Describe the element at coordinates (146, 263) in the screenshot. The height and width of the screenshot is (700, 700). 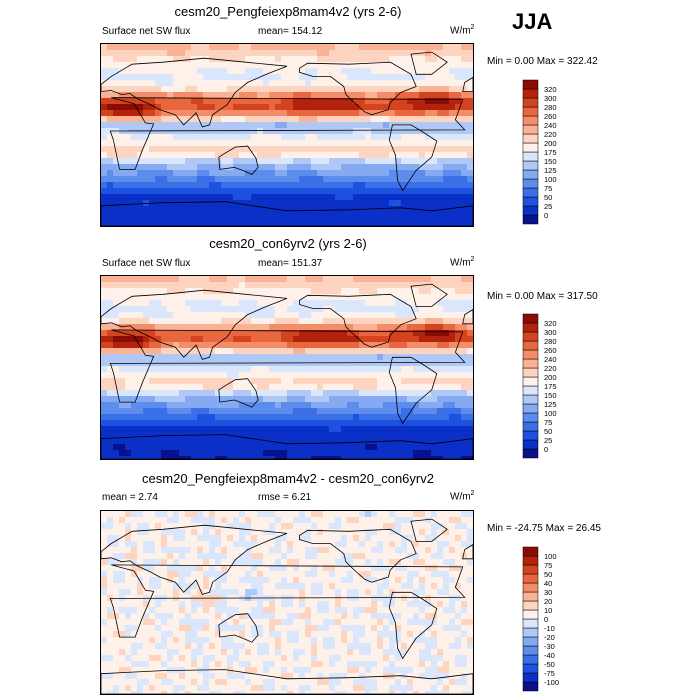
I see `panel2-variable-label: Surface net SW flux` at that location.